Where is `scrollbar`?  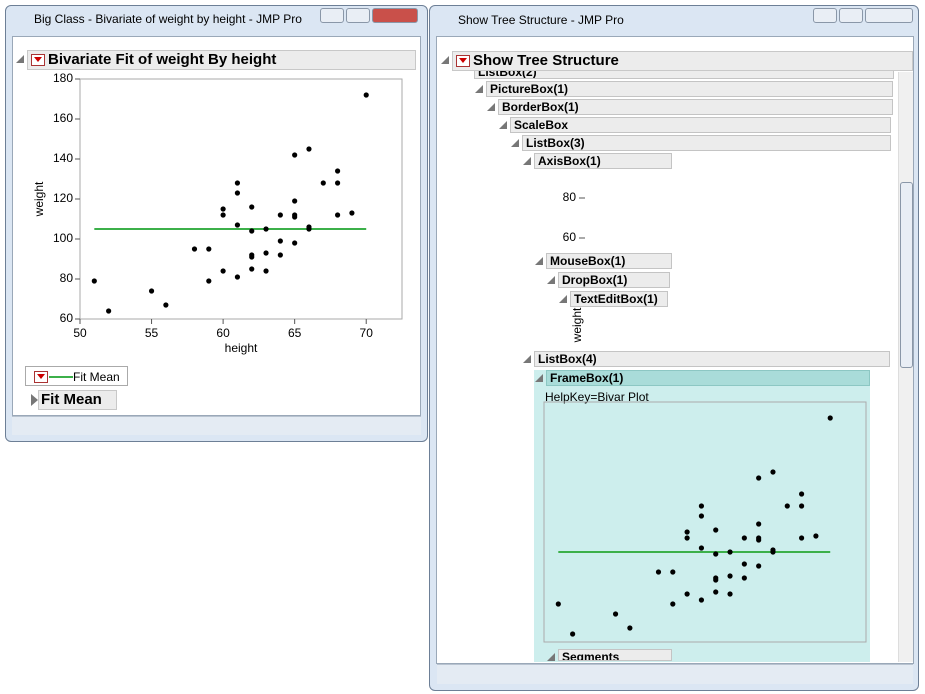 scrollbar is located at coordinates (905, 367).